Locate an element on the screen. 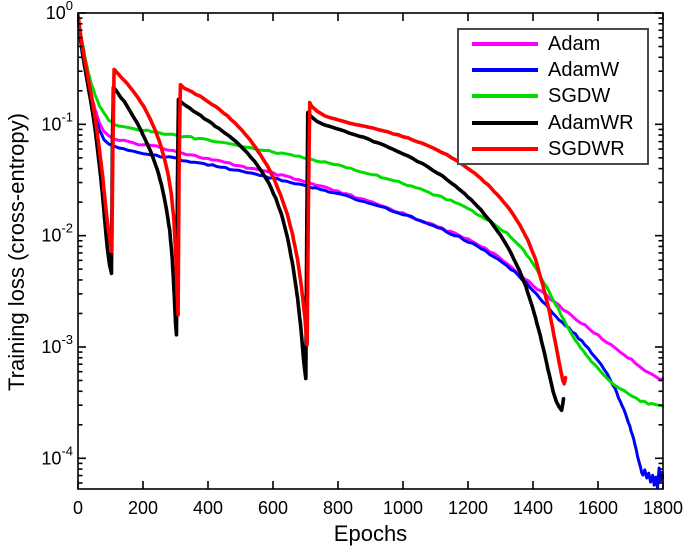 This screenshot has width=685, height=555. legend: Adam AdamW SGDW AdamWR SGDWR is located at coordinates (553, 96).